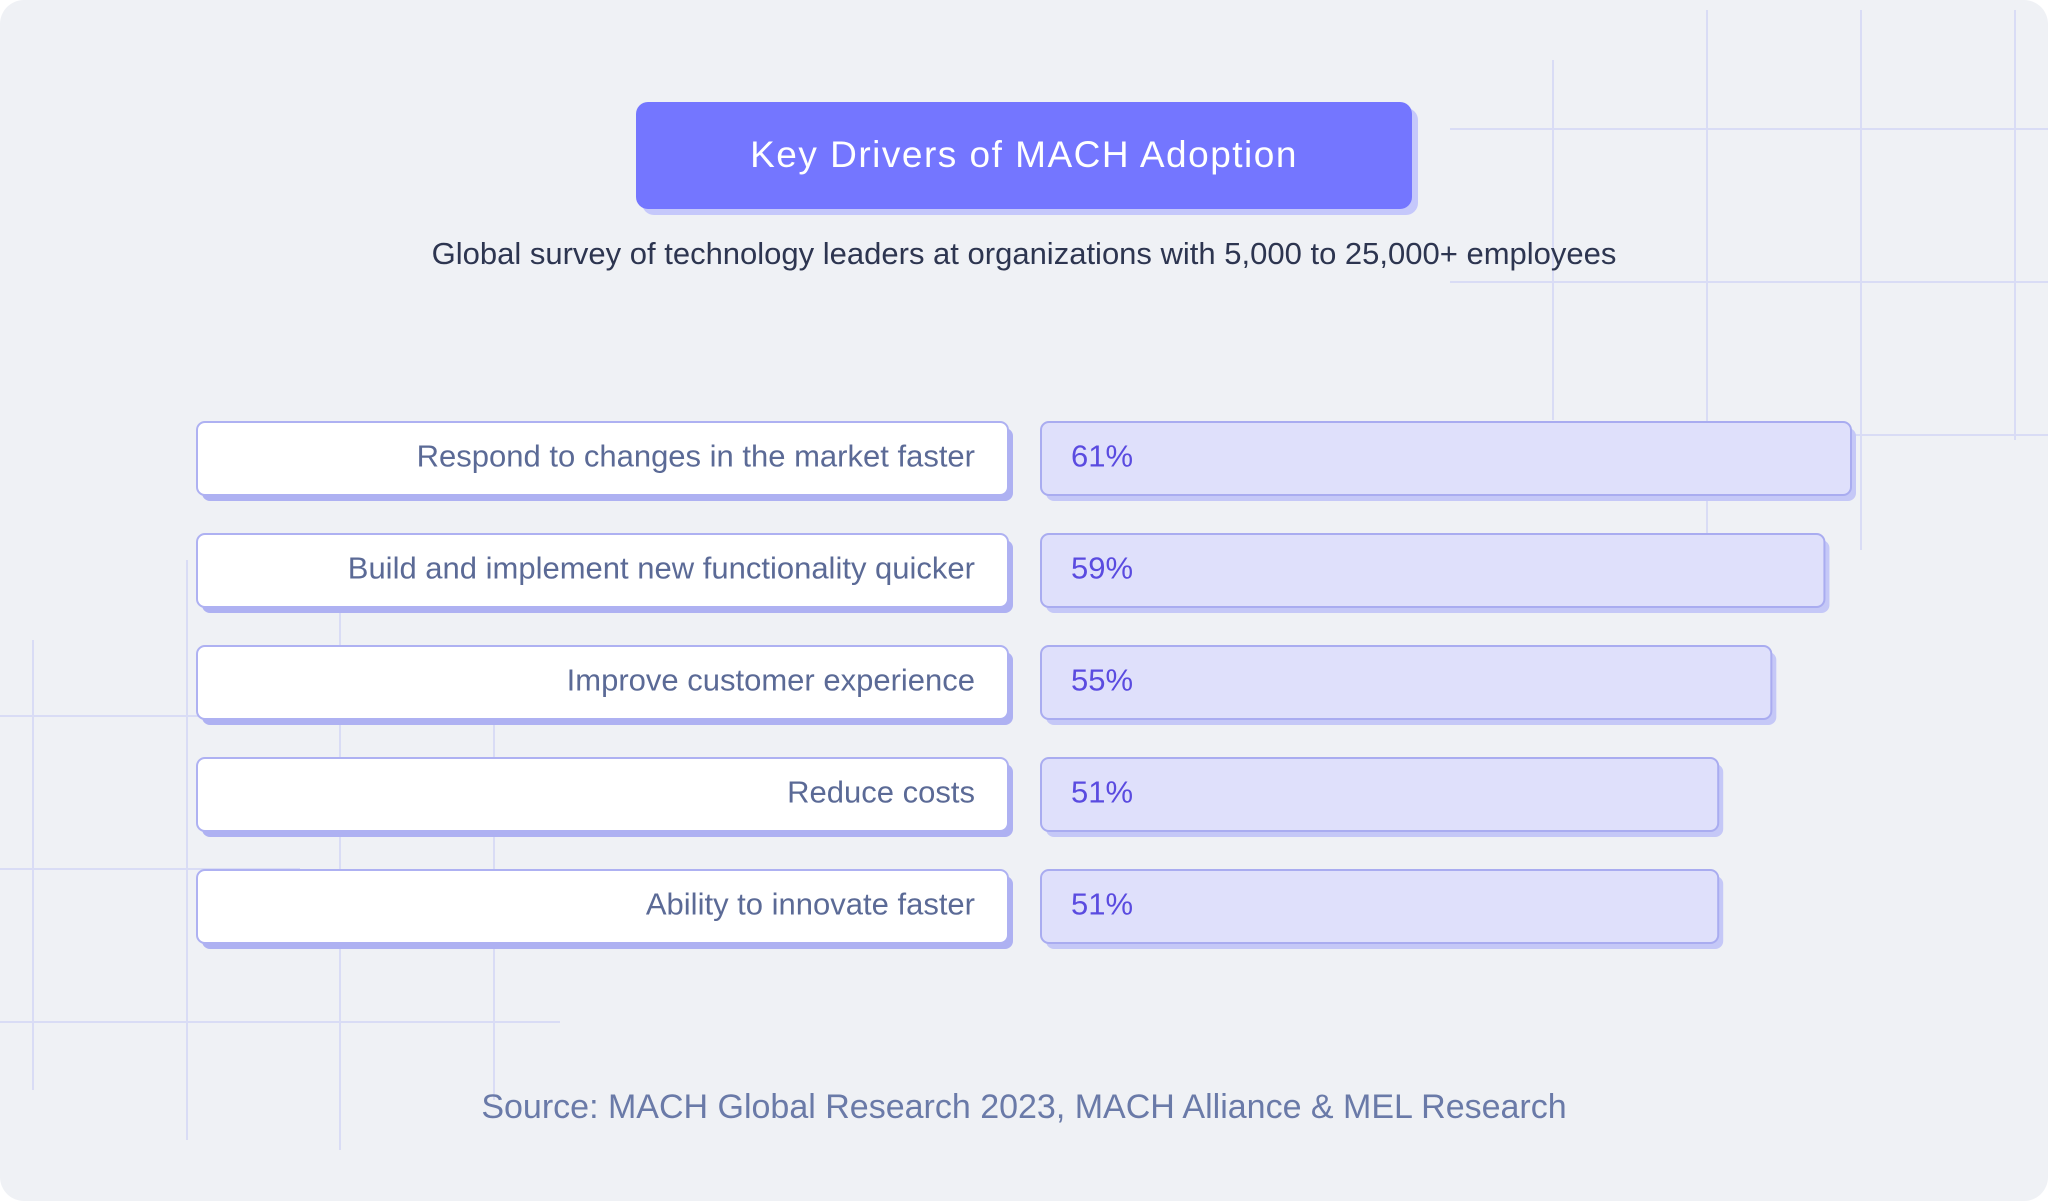 This screenshot has height=1201, width=2048. I want to click on value-label: 55%, so click(1102, 680).